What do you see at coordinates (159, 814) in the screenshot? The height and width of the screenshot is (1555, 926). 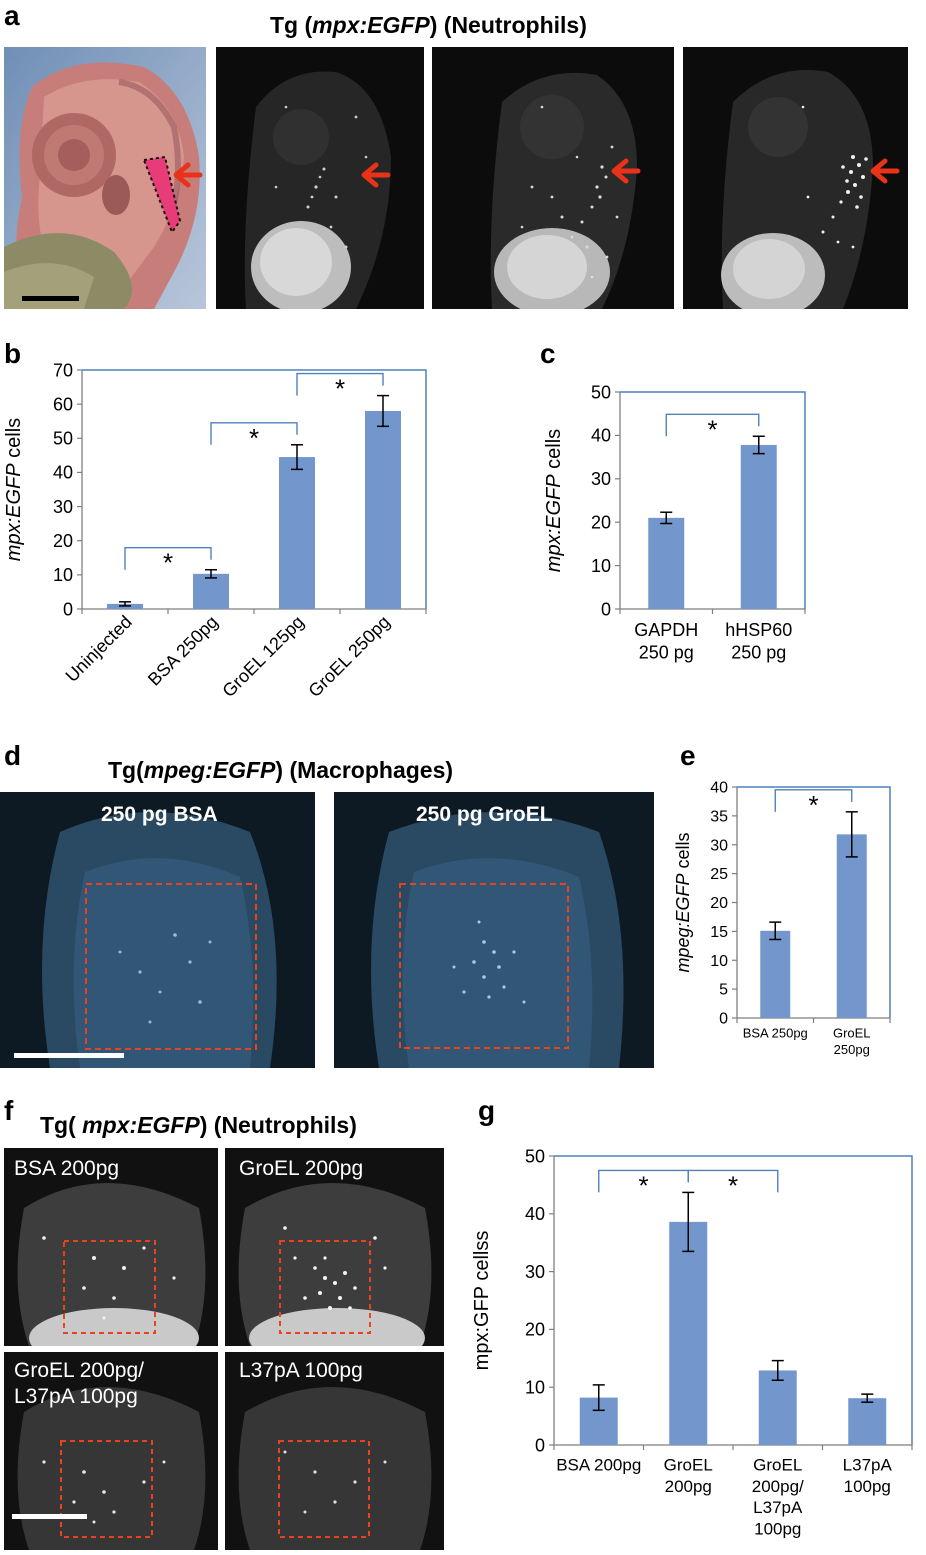 I see `macrophage-image-bsa-label: 250 pg BSA` at bounding box center [159, 814].